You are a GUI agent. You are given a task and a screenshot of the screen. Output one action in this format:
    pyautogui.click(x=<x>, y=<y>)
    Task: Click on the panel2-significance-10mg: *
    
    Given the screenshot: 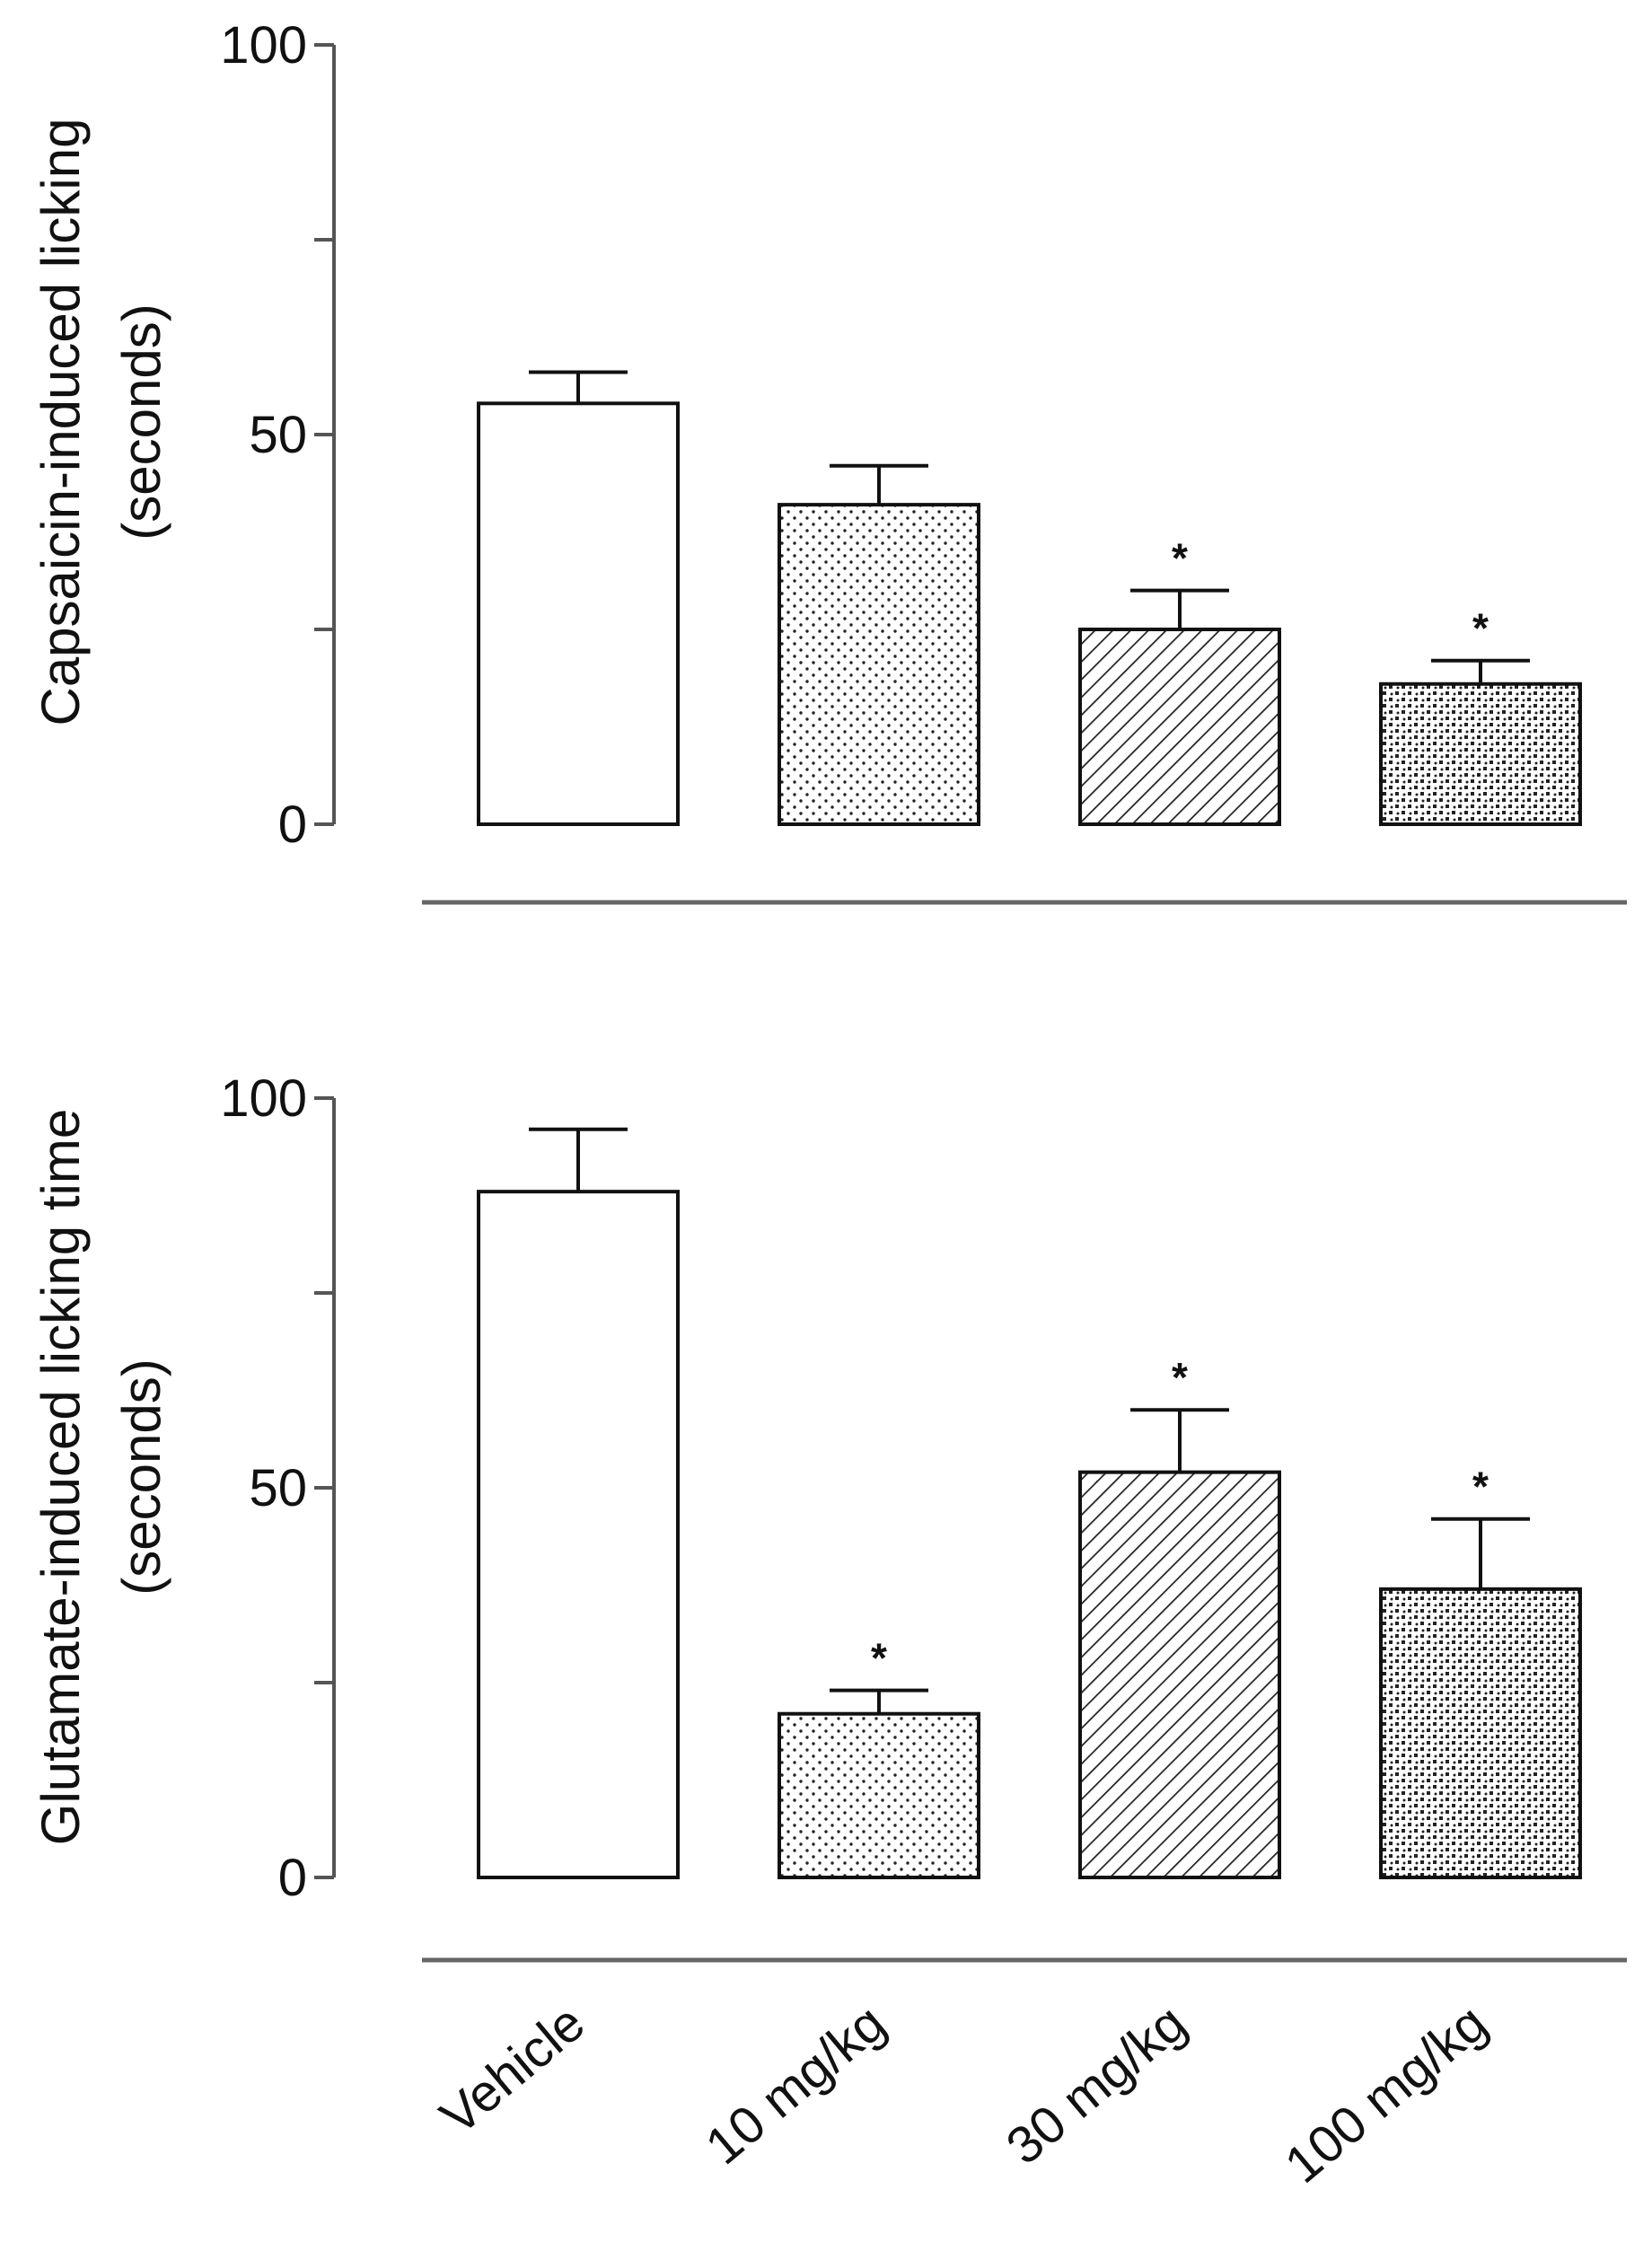 What is the action you would take?
    pyautogui.click(x=879, y=1658)
    